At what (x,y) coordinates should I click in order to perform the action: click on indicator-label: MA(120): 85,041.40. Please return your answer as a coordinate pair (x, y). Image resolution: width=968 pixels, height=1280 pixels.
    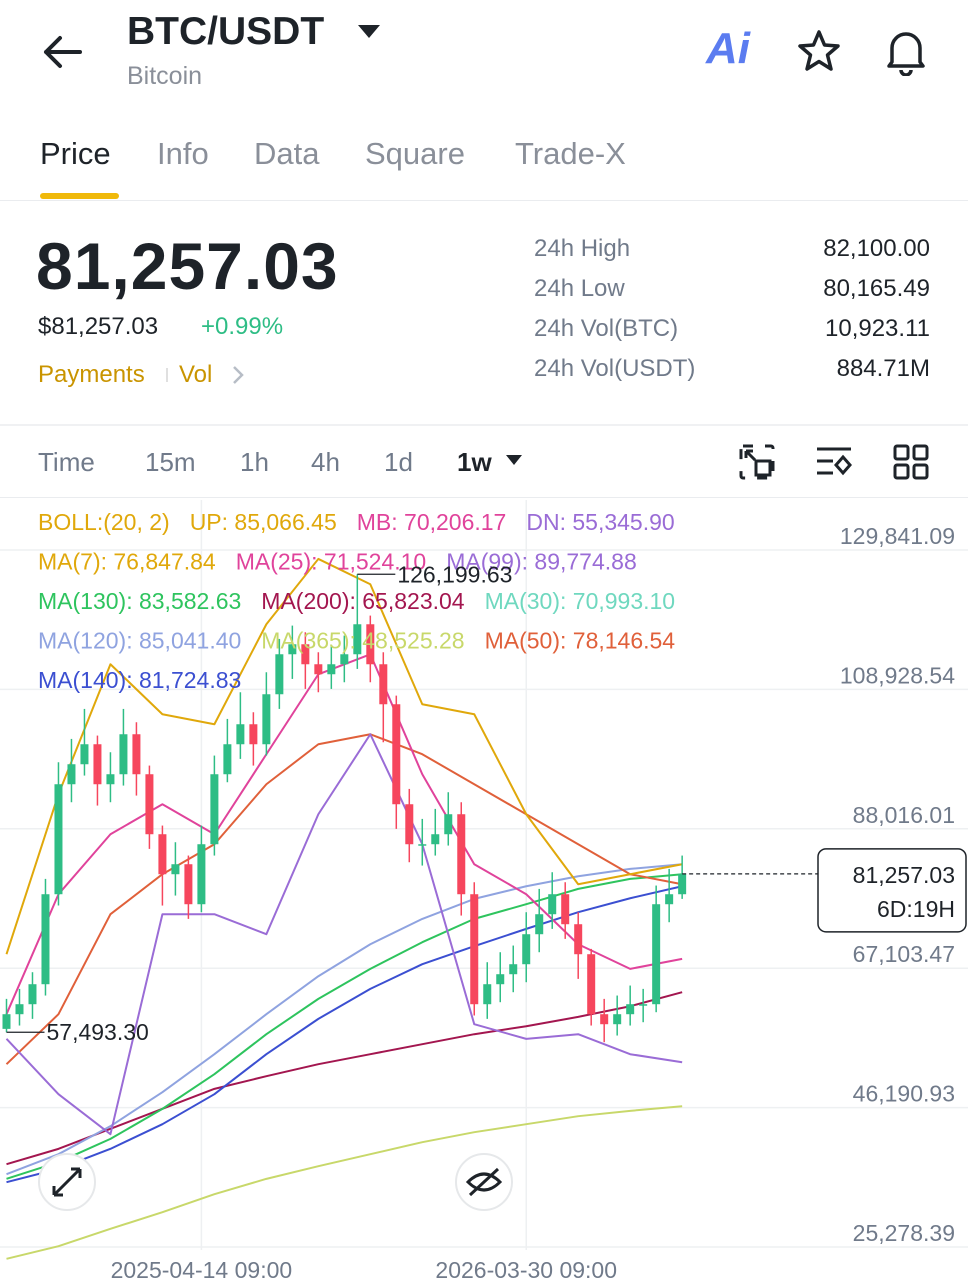
    Looking at the image, I should click on (139, 641).